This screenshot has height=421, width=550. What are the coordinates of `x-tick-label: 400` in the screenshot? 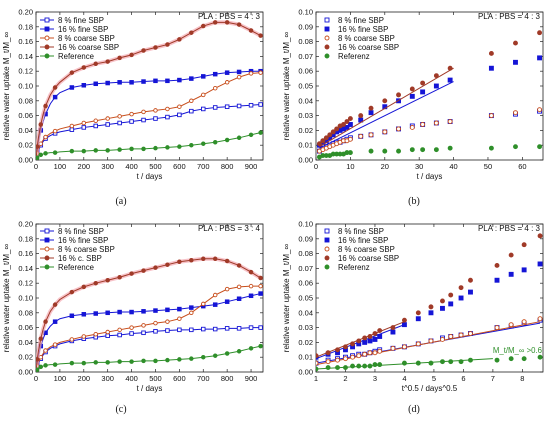 It's located at (131, 378).